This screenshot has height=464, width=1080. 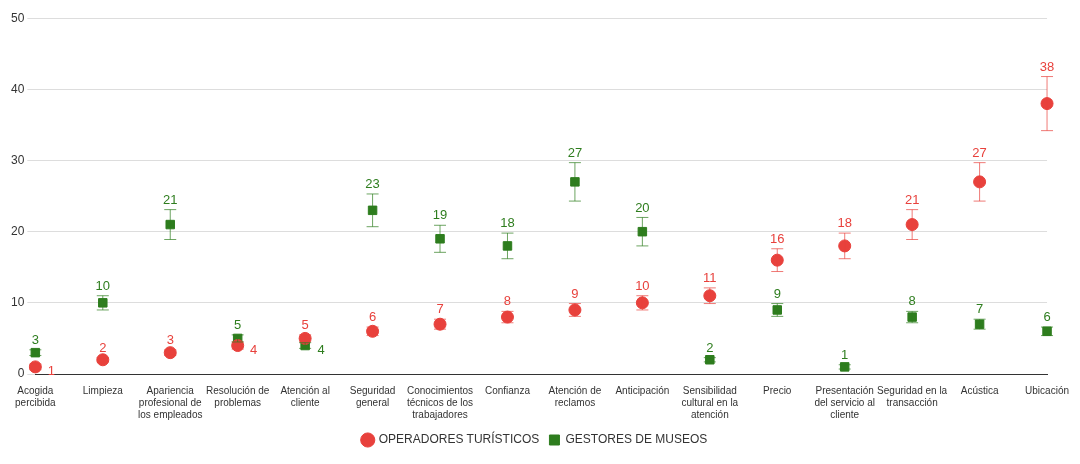 What do you see at coordinates (642, 390) in the screenshot?
I see `x-tick-label: Anticipación` at bounding box center [642, 390].